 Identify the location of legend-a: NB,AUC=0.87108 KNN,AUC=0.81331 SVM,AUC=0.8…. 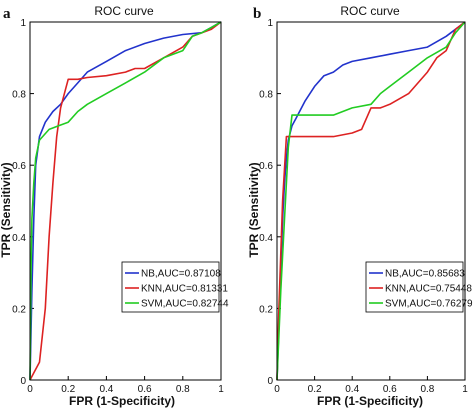
(175, 287).